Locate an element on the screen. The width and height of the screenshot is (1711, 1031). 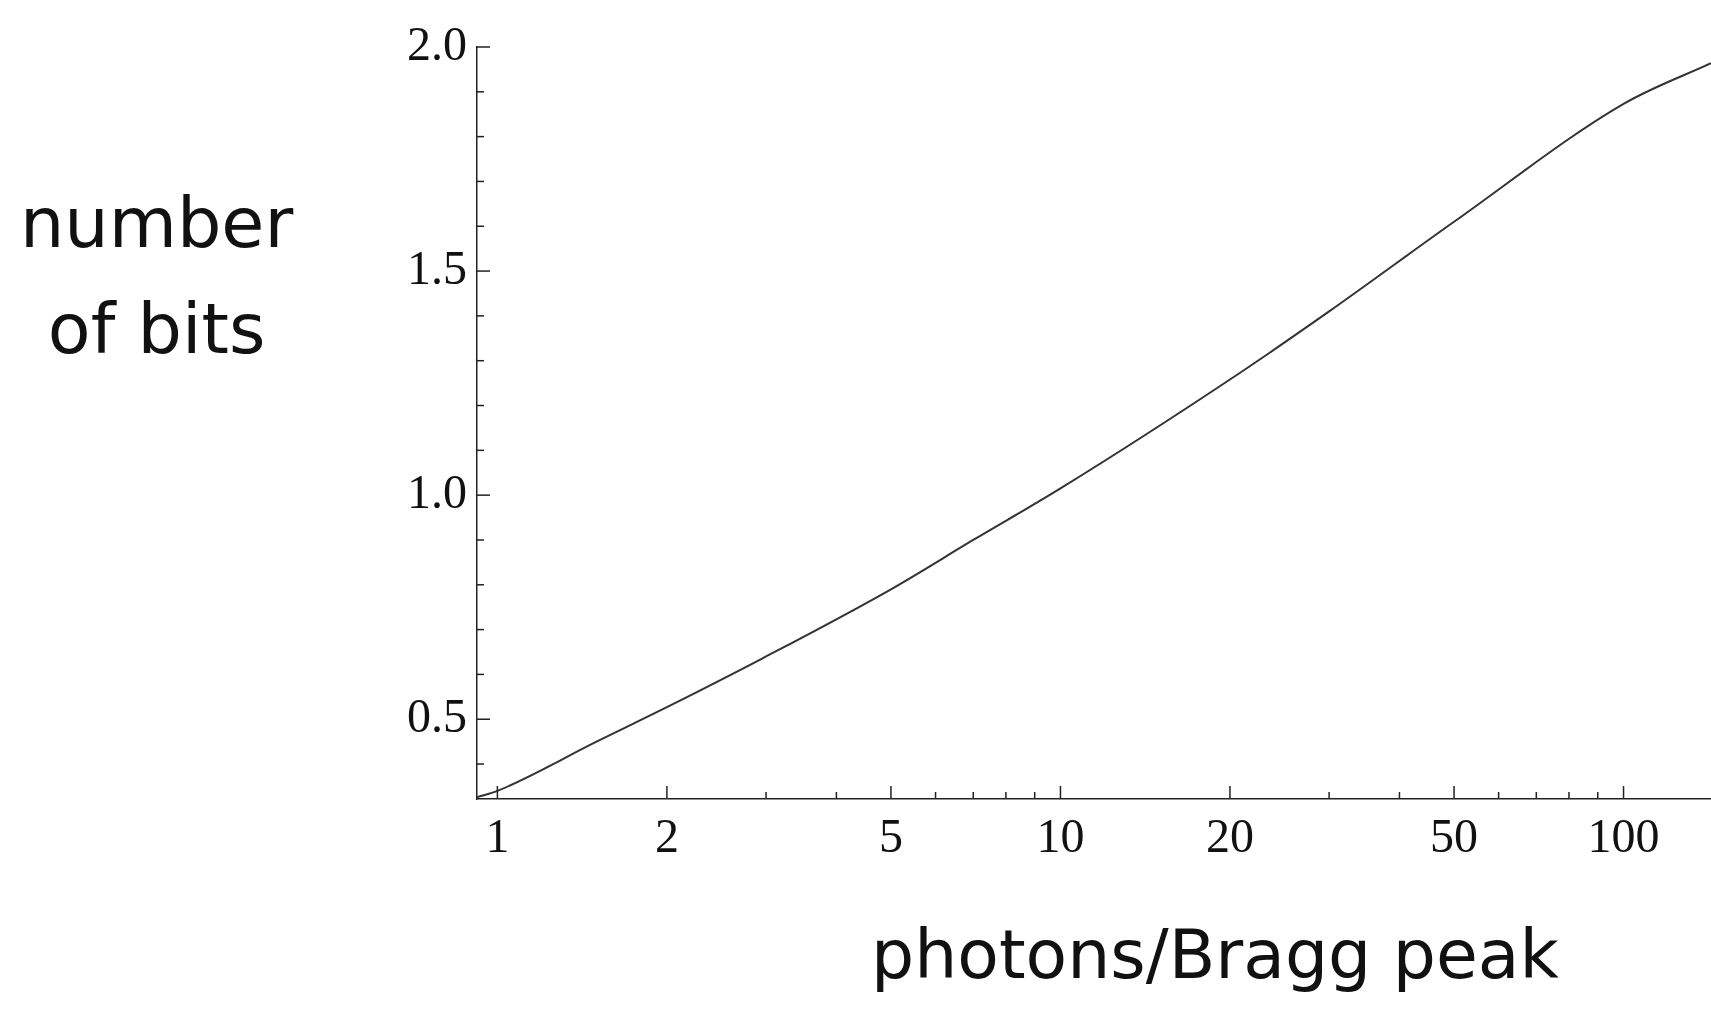
x-tick-label: 50 is located at coordinates (1454, 836).